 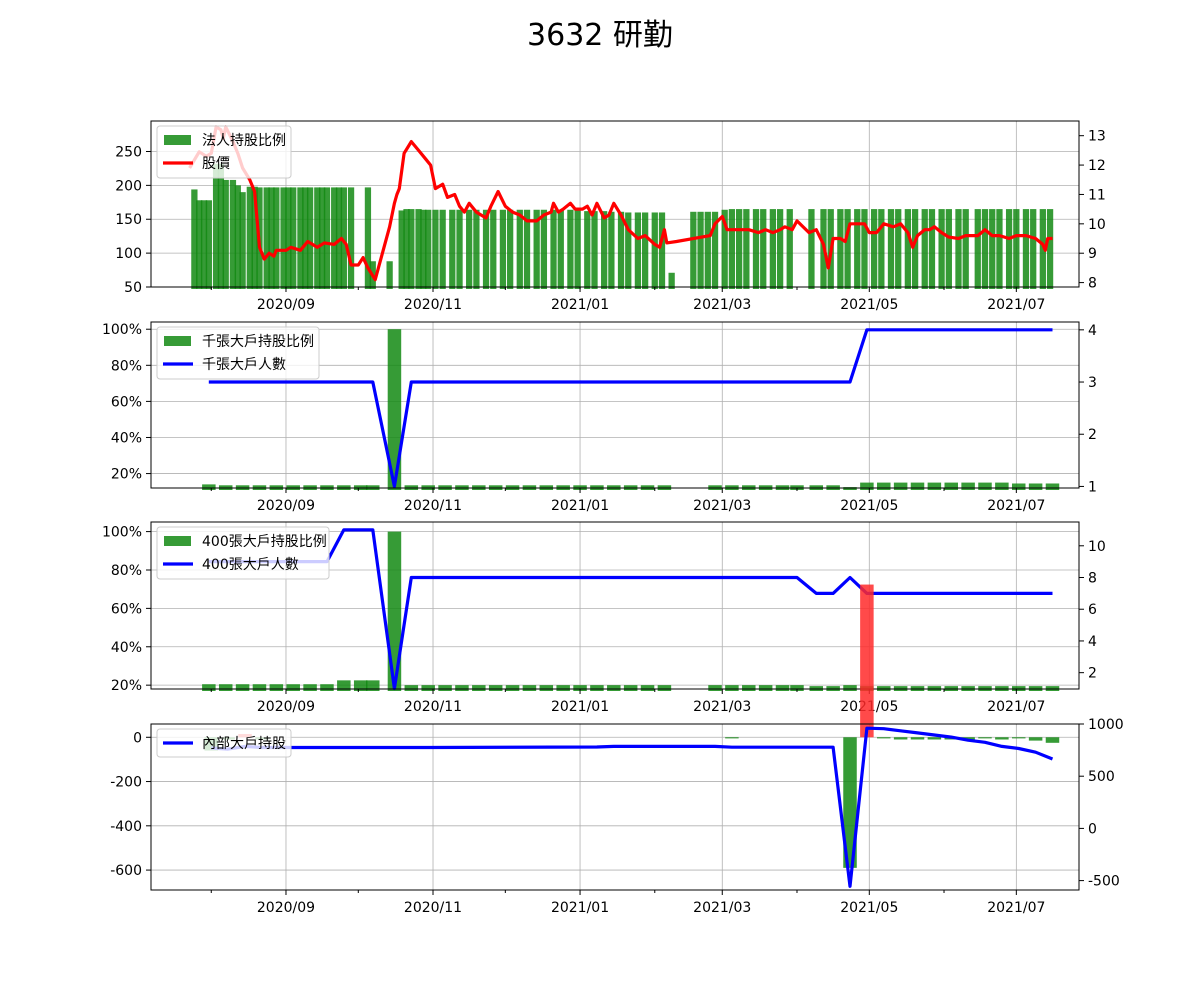 What do you see at coordinates (177, 541) in the screenshot?
I see `legend-bar-swatch` at bounding box center [177, 541].